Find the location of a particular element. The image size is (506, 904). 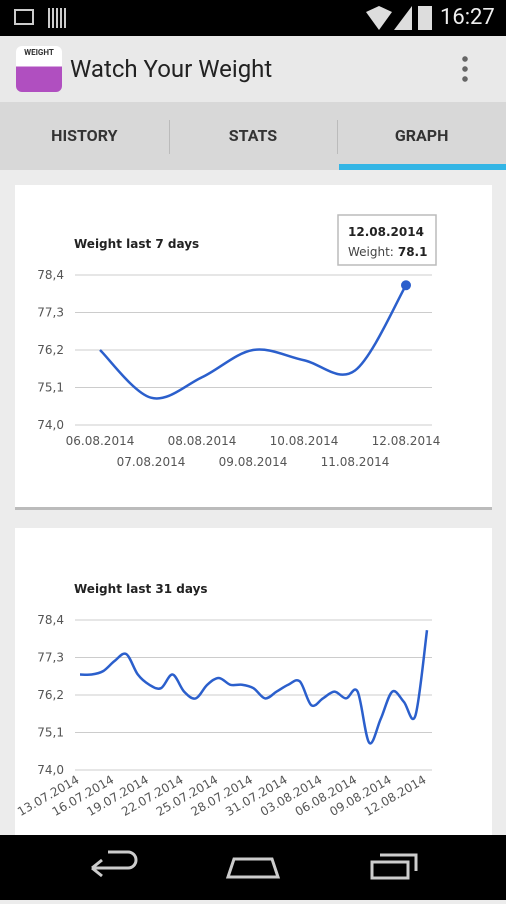

tab: GRAPH is located at coordinates (421, 136).